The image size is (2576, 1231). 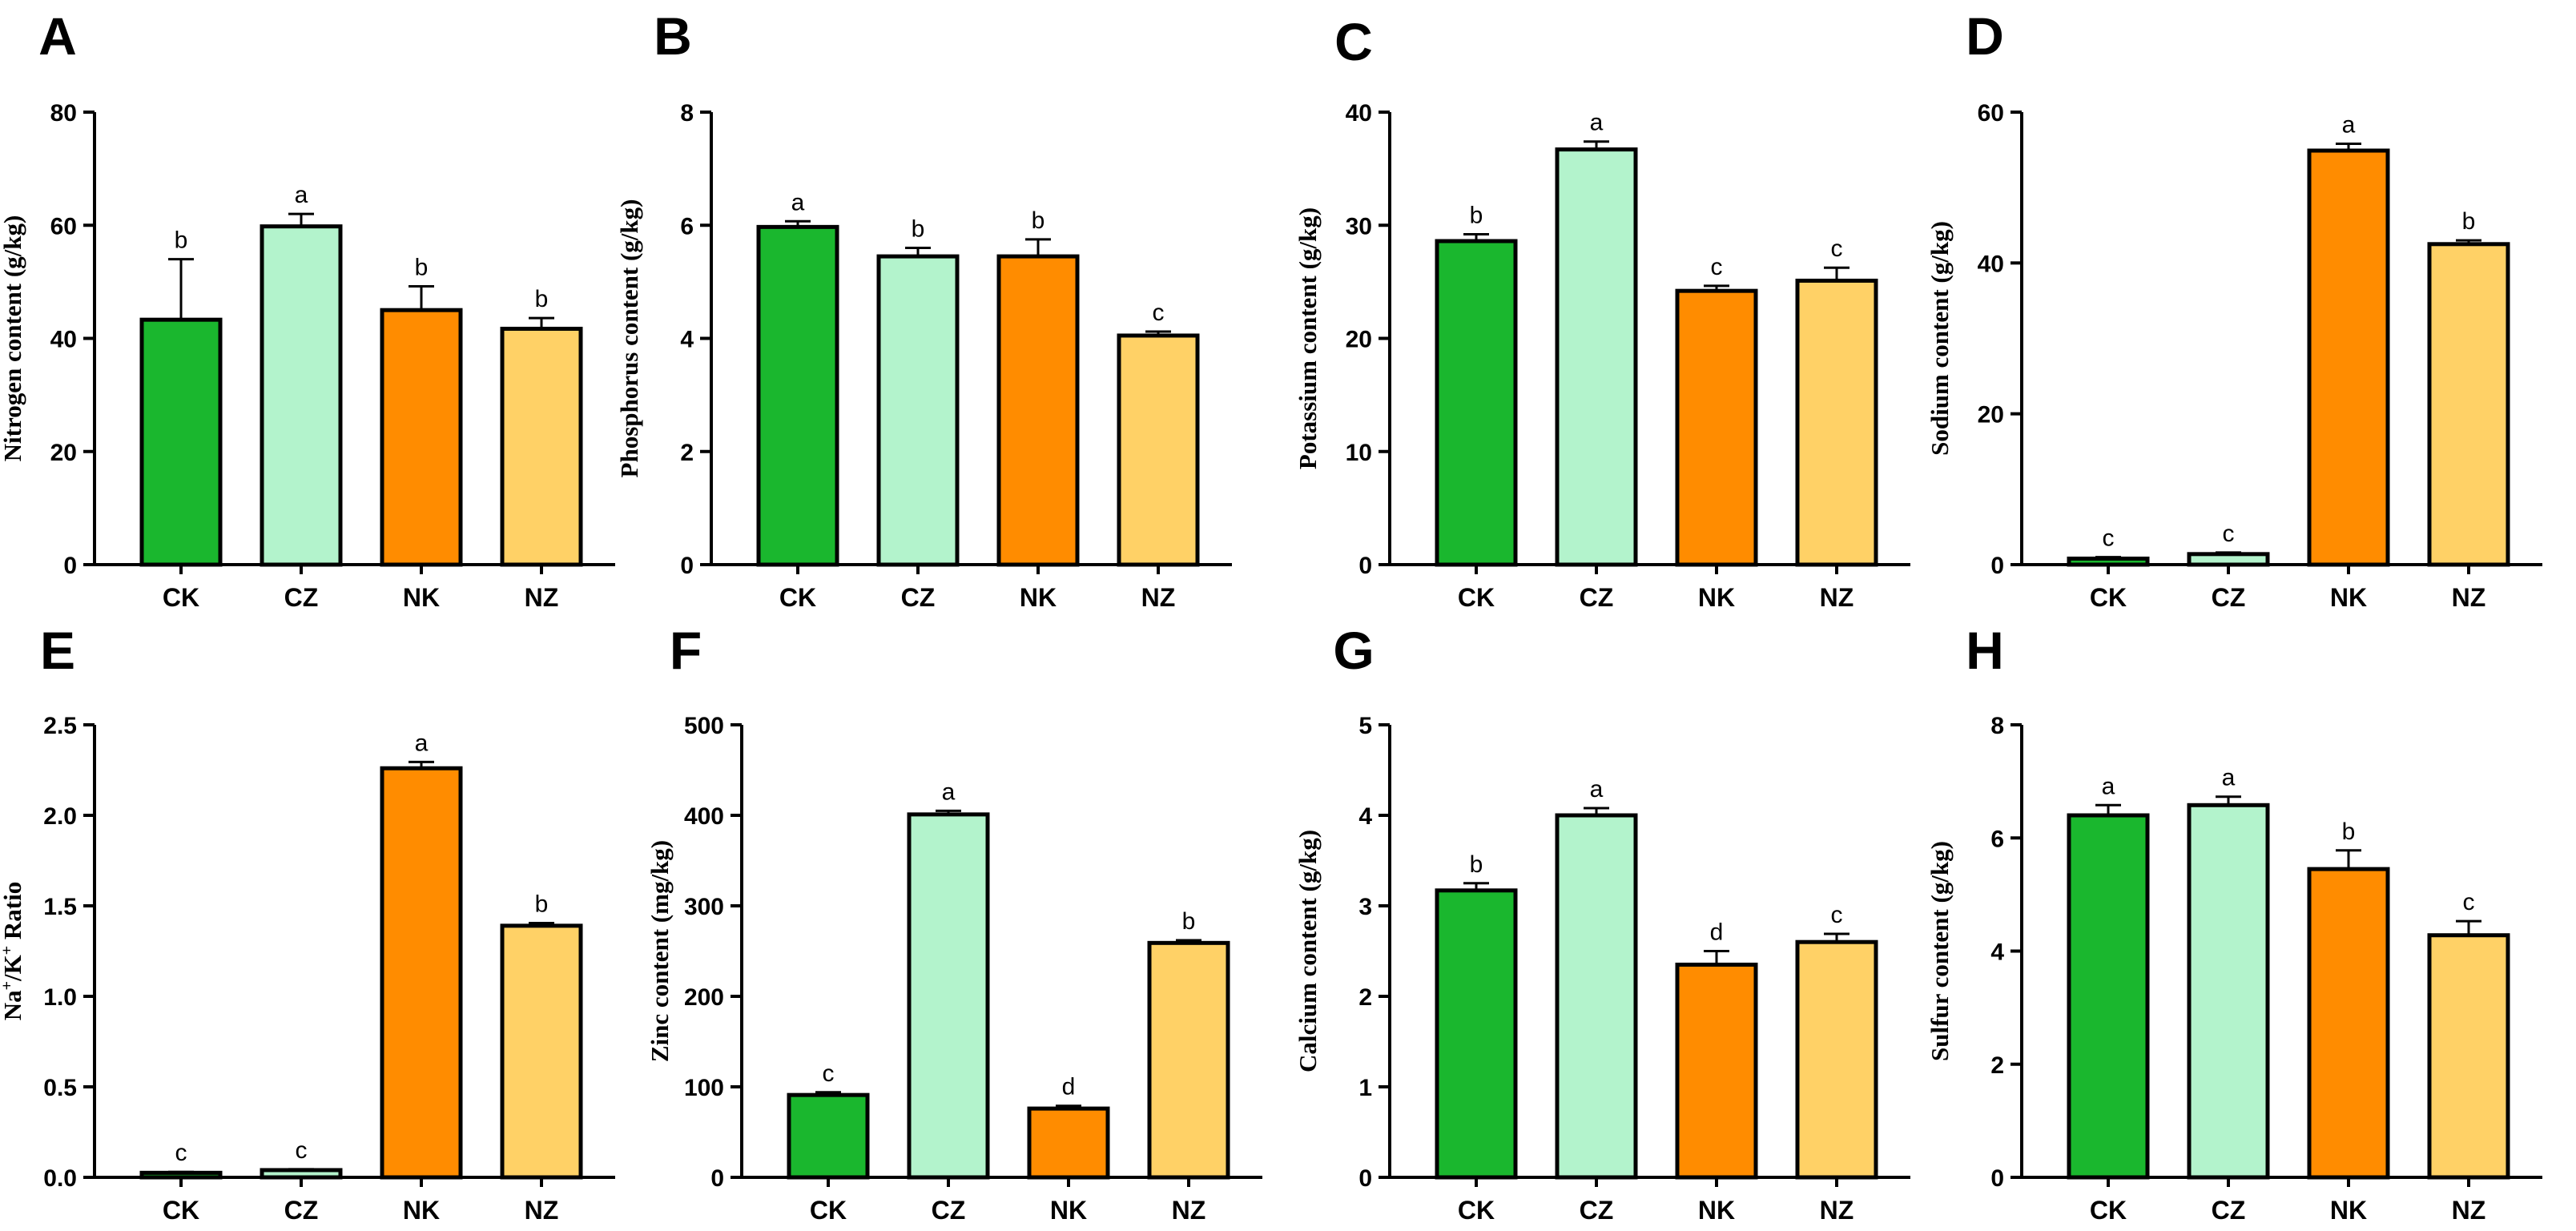 What do you see at coordinates (1308, 338) in the screenshot?
I see `y-axis-title: Potassium content (g/kg)` at bounding box center [1308, 338].